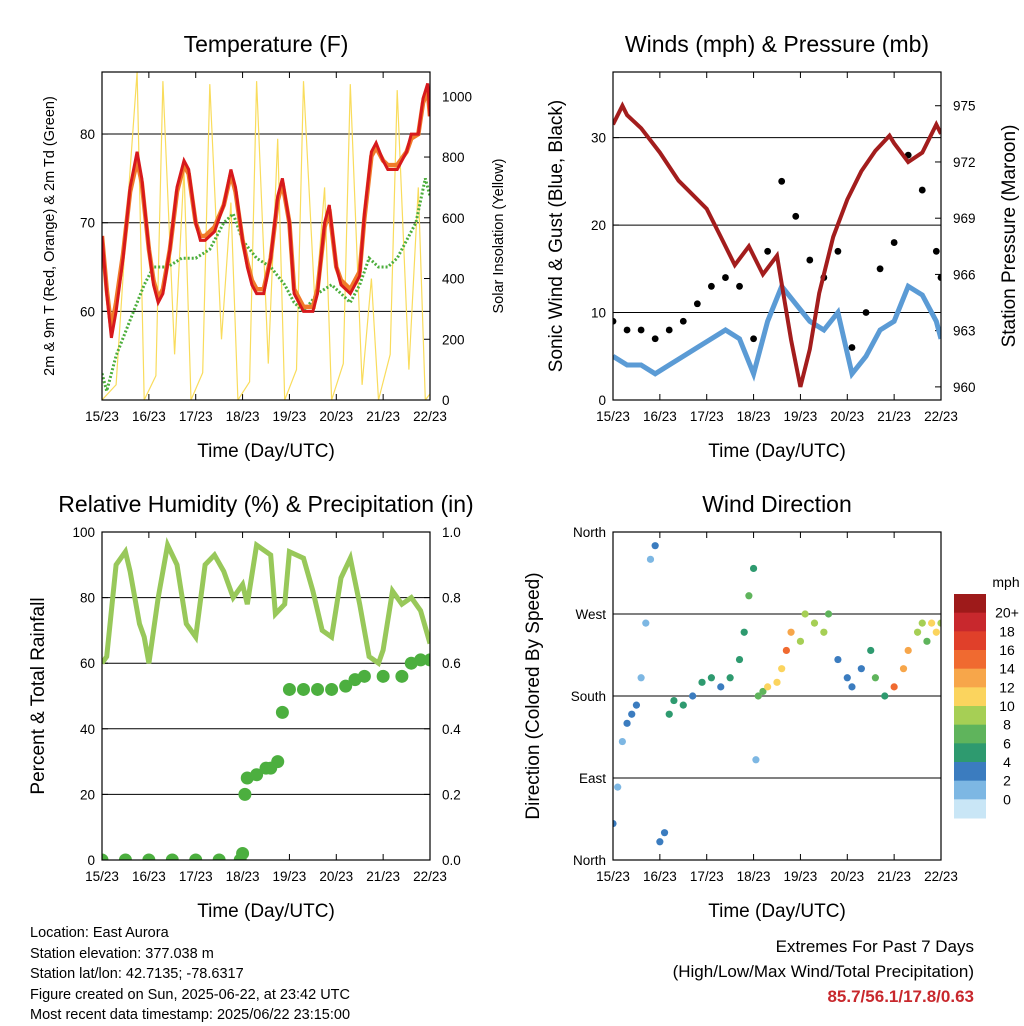 The width and height of the screenshot is (1024, 1026). Describe the element at coordinates (99, 933) in the screenshot. I see `info-location: Location: East Aurora` at that location.